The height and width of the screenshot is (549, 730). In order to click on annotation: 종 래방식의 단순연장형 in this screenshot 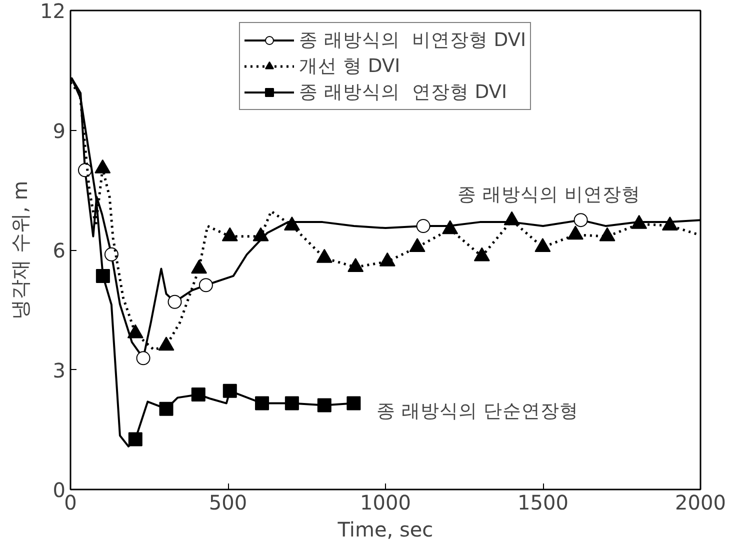, I will do `click(477, 411)`.